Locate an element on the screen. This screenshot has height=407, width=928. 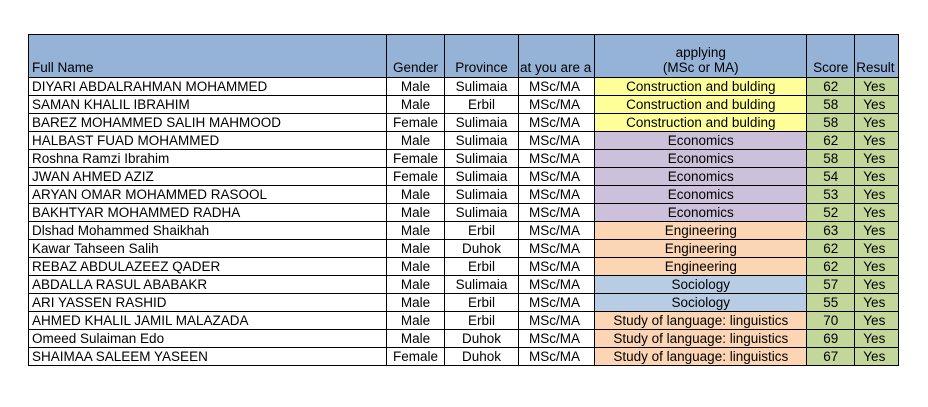
cell-field: Sociology is located at coordinates (701, 284).